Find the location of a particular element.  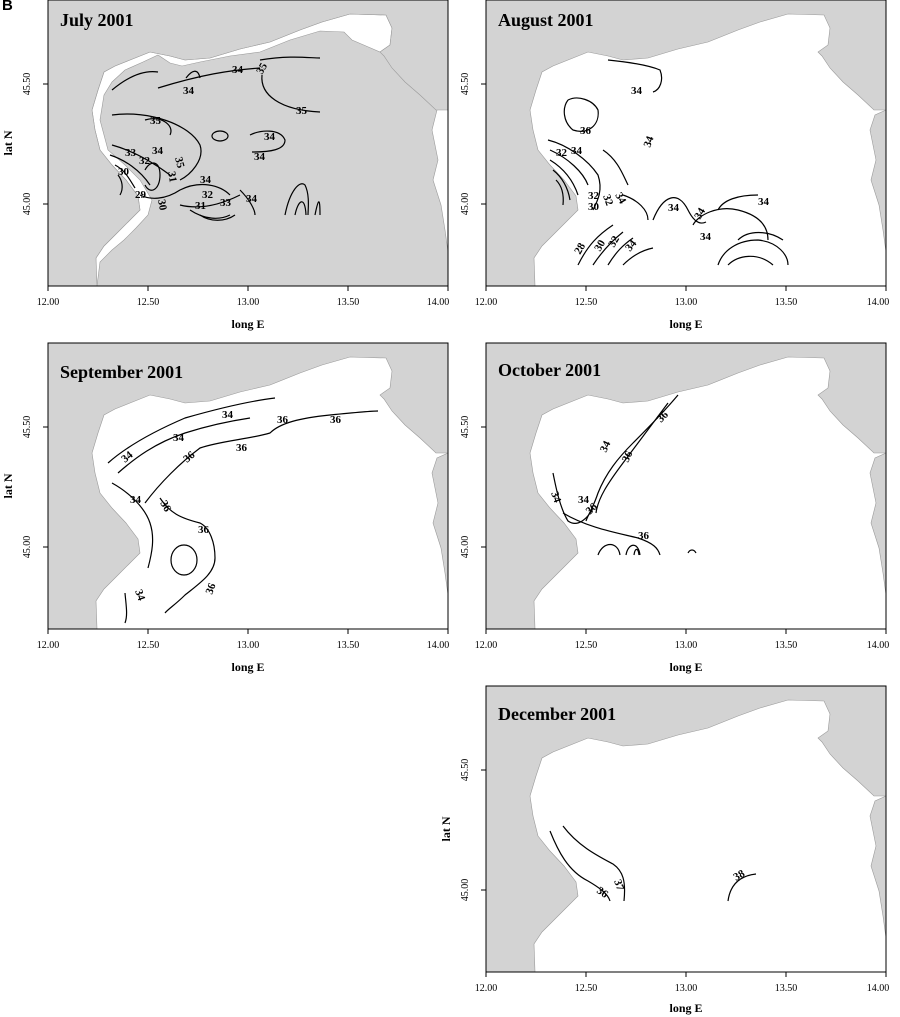

figure-label: B is located at coordinates (7, 7).